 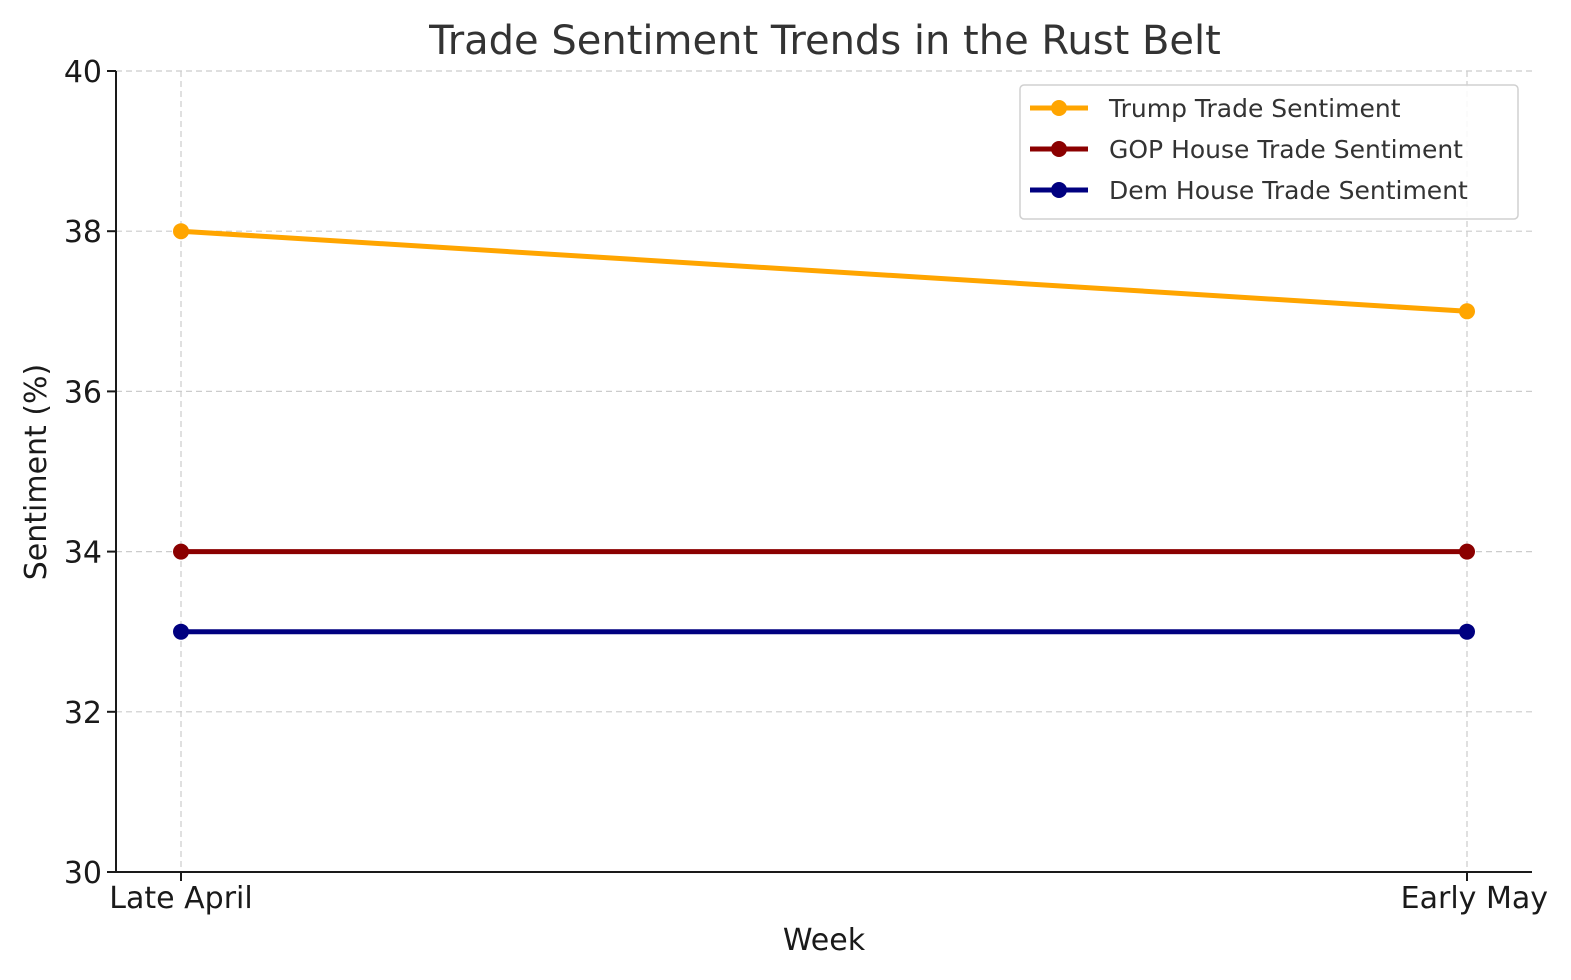 I want to click on legend-box, so click(x=1269, y=152).